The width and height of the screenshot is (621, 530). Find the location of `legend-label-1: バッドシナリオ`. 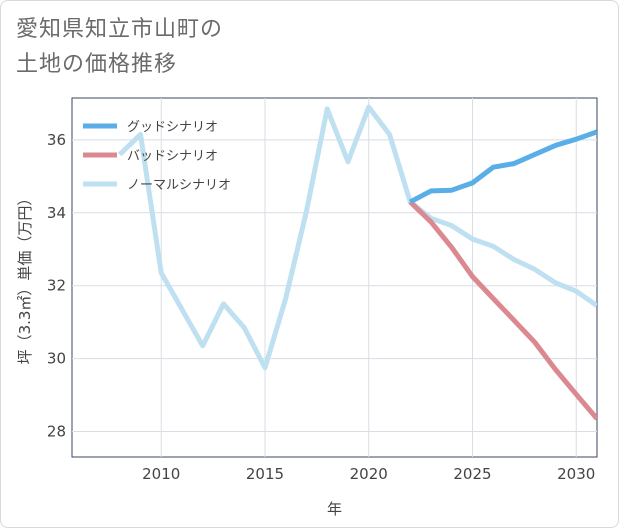

legend-label-1: バッドシナリオ is located at coordinates (172, 156).